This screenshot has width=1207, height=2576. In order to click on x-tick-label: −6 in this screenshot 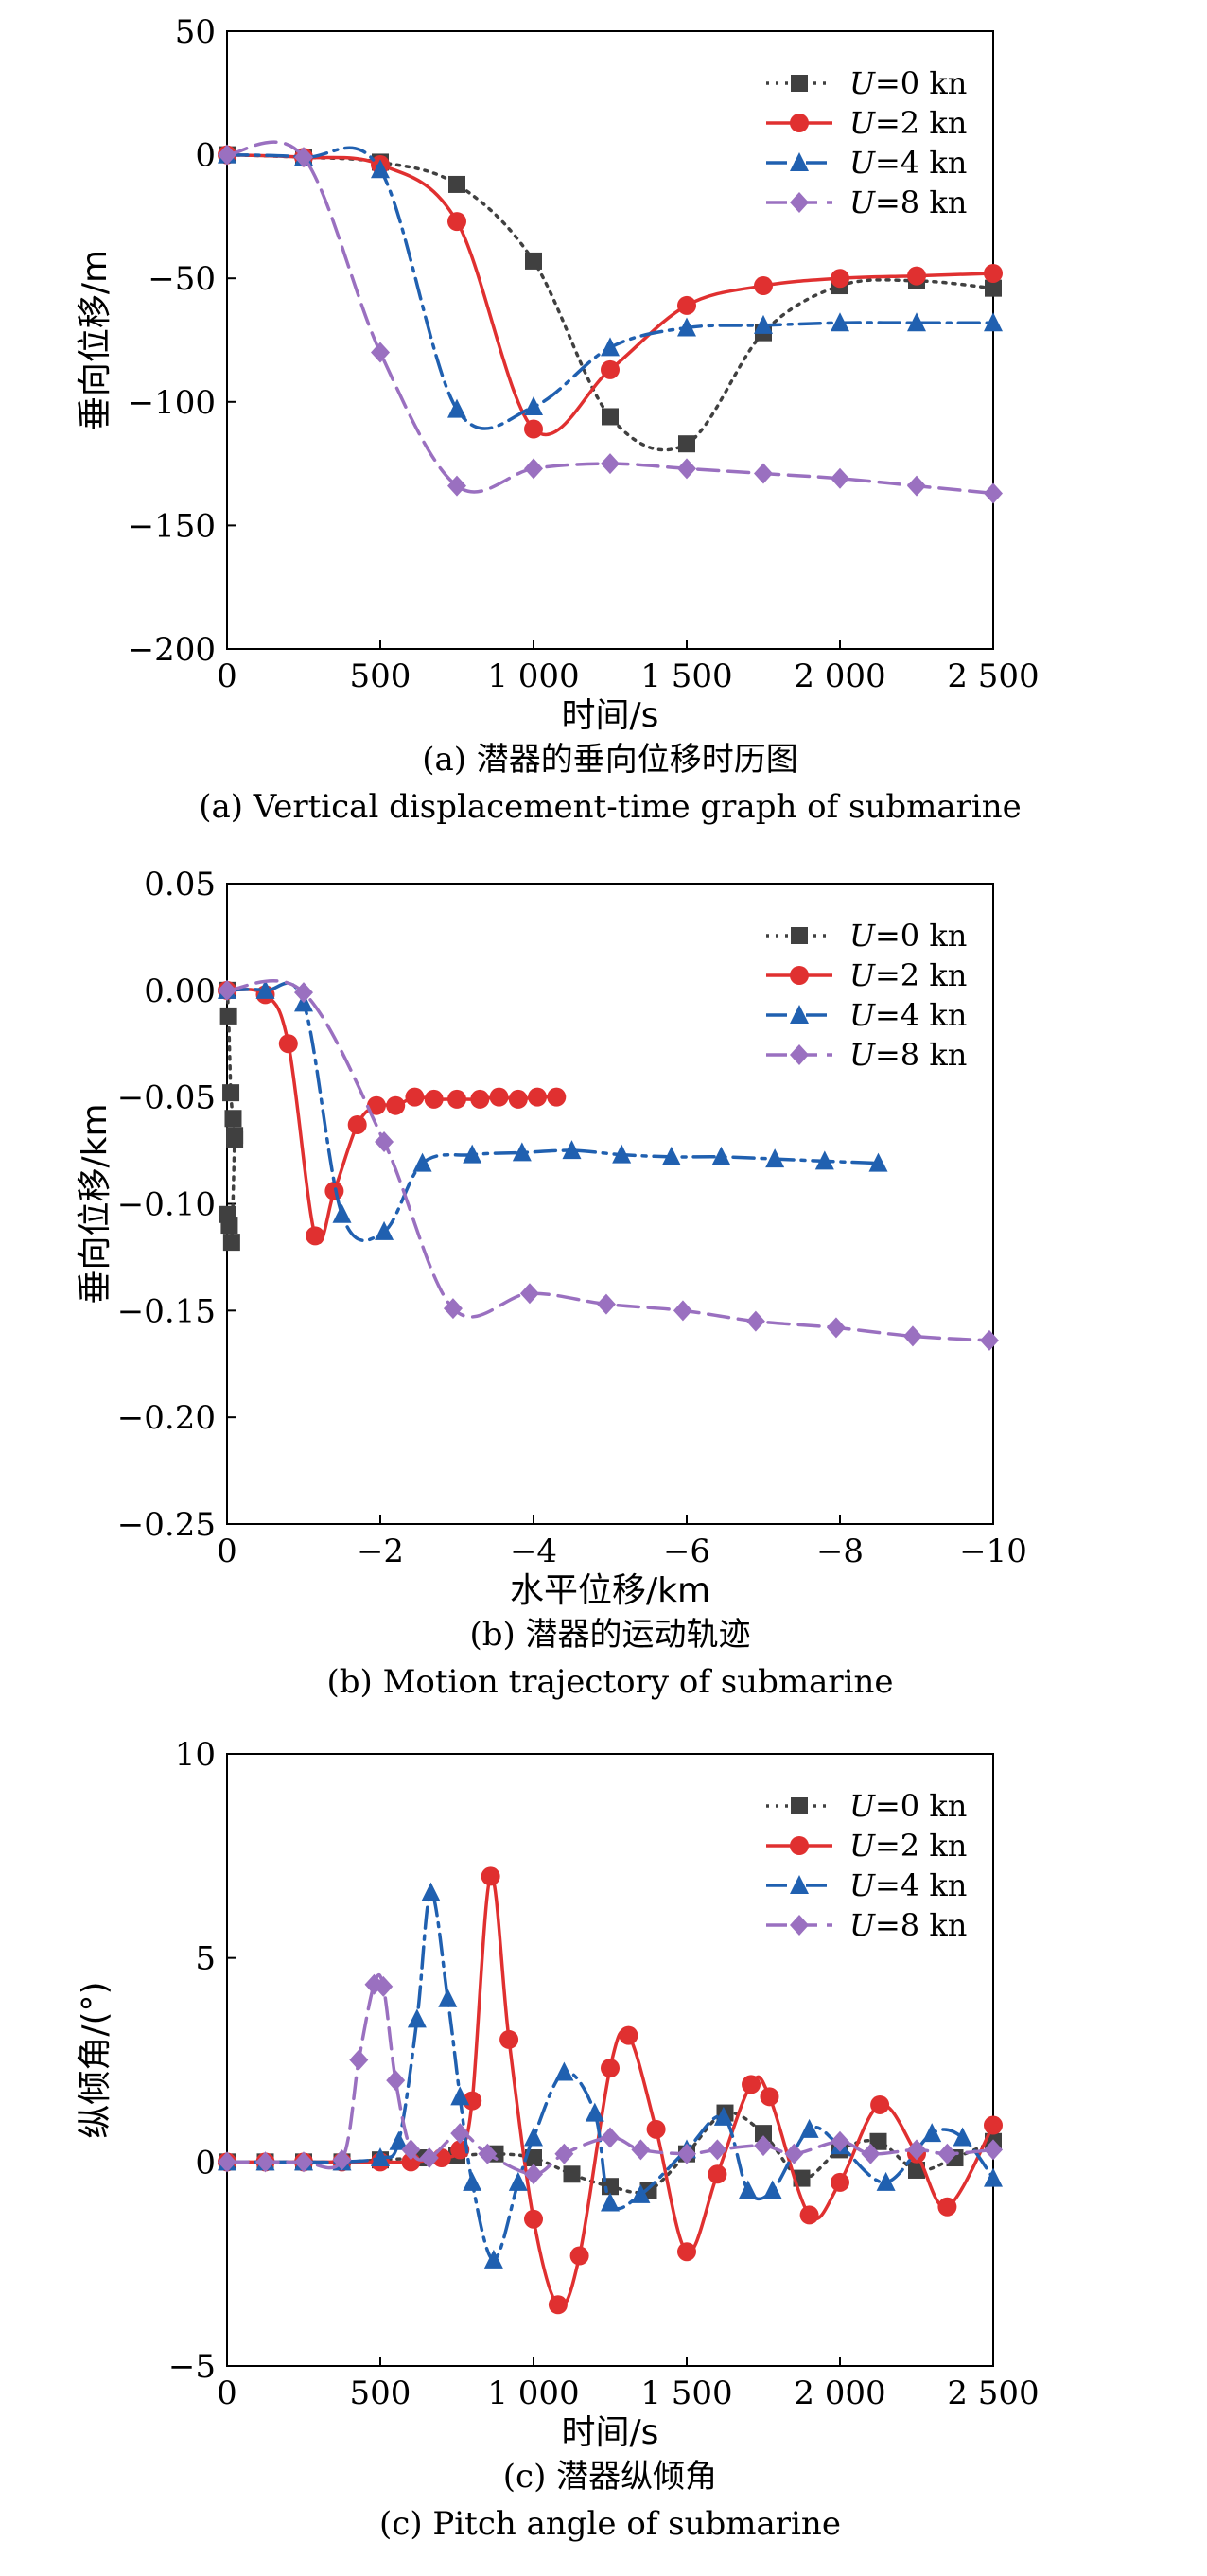, I will do `click(686, 1551)`.